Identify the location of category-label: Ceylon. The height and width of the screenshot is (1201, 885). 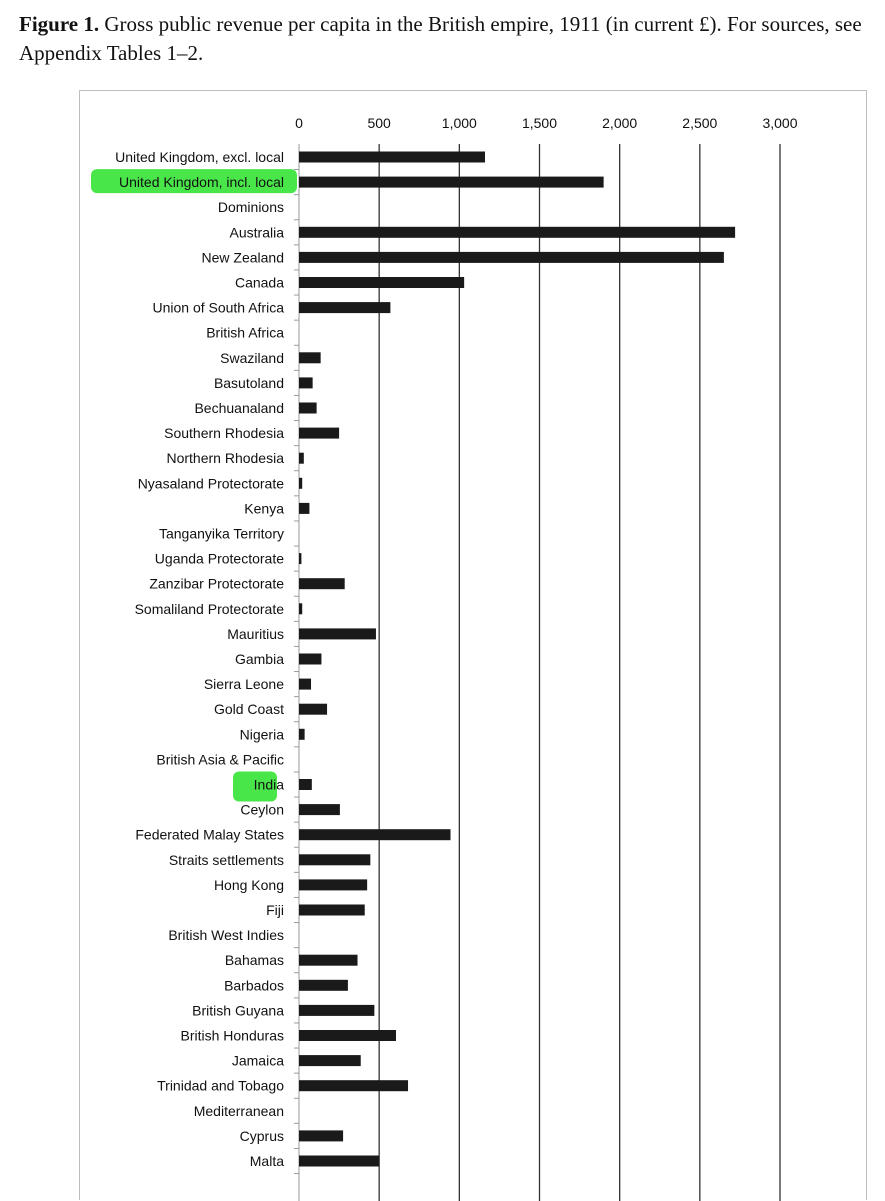
(262, 810).